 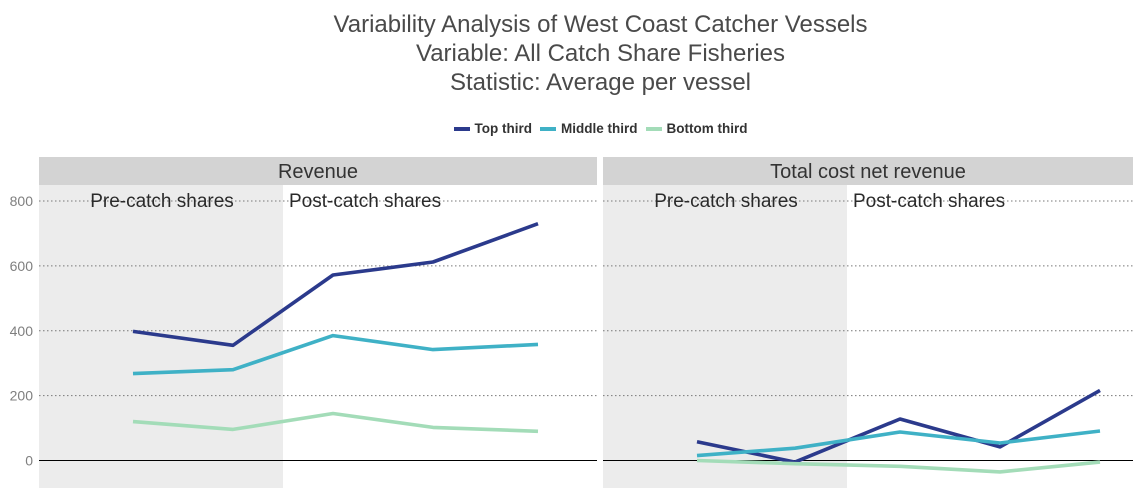 I want to click on title-line-2: Variable: All Catch Share Fisheries, so click(x=600, y=53).